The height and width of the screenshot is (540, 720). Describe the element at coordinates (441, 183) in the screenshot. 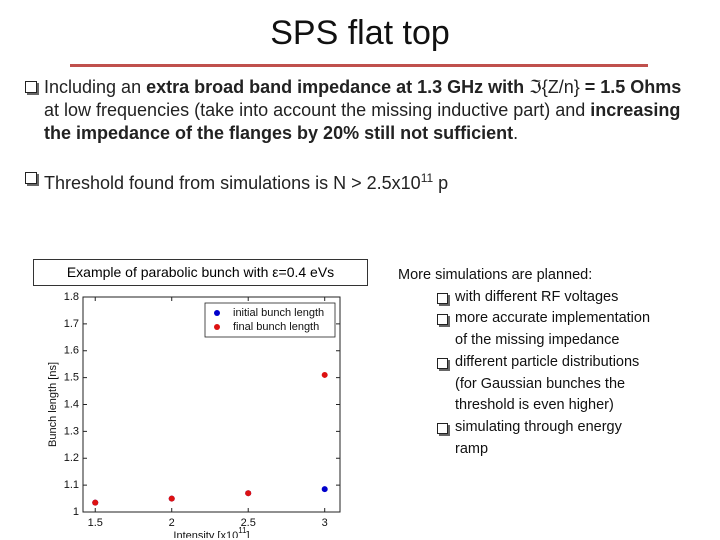

I see `bullet-text: p` at that location.